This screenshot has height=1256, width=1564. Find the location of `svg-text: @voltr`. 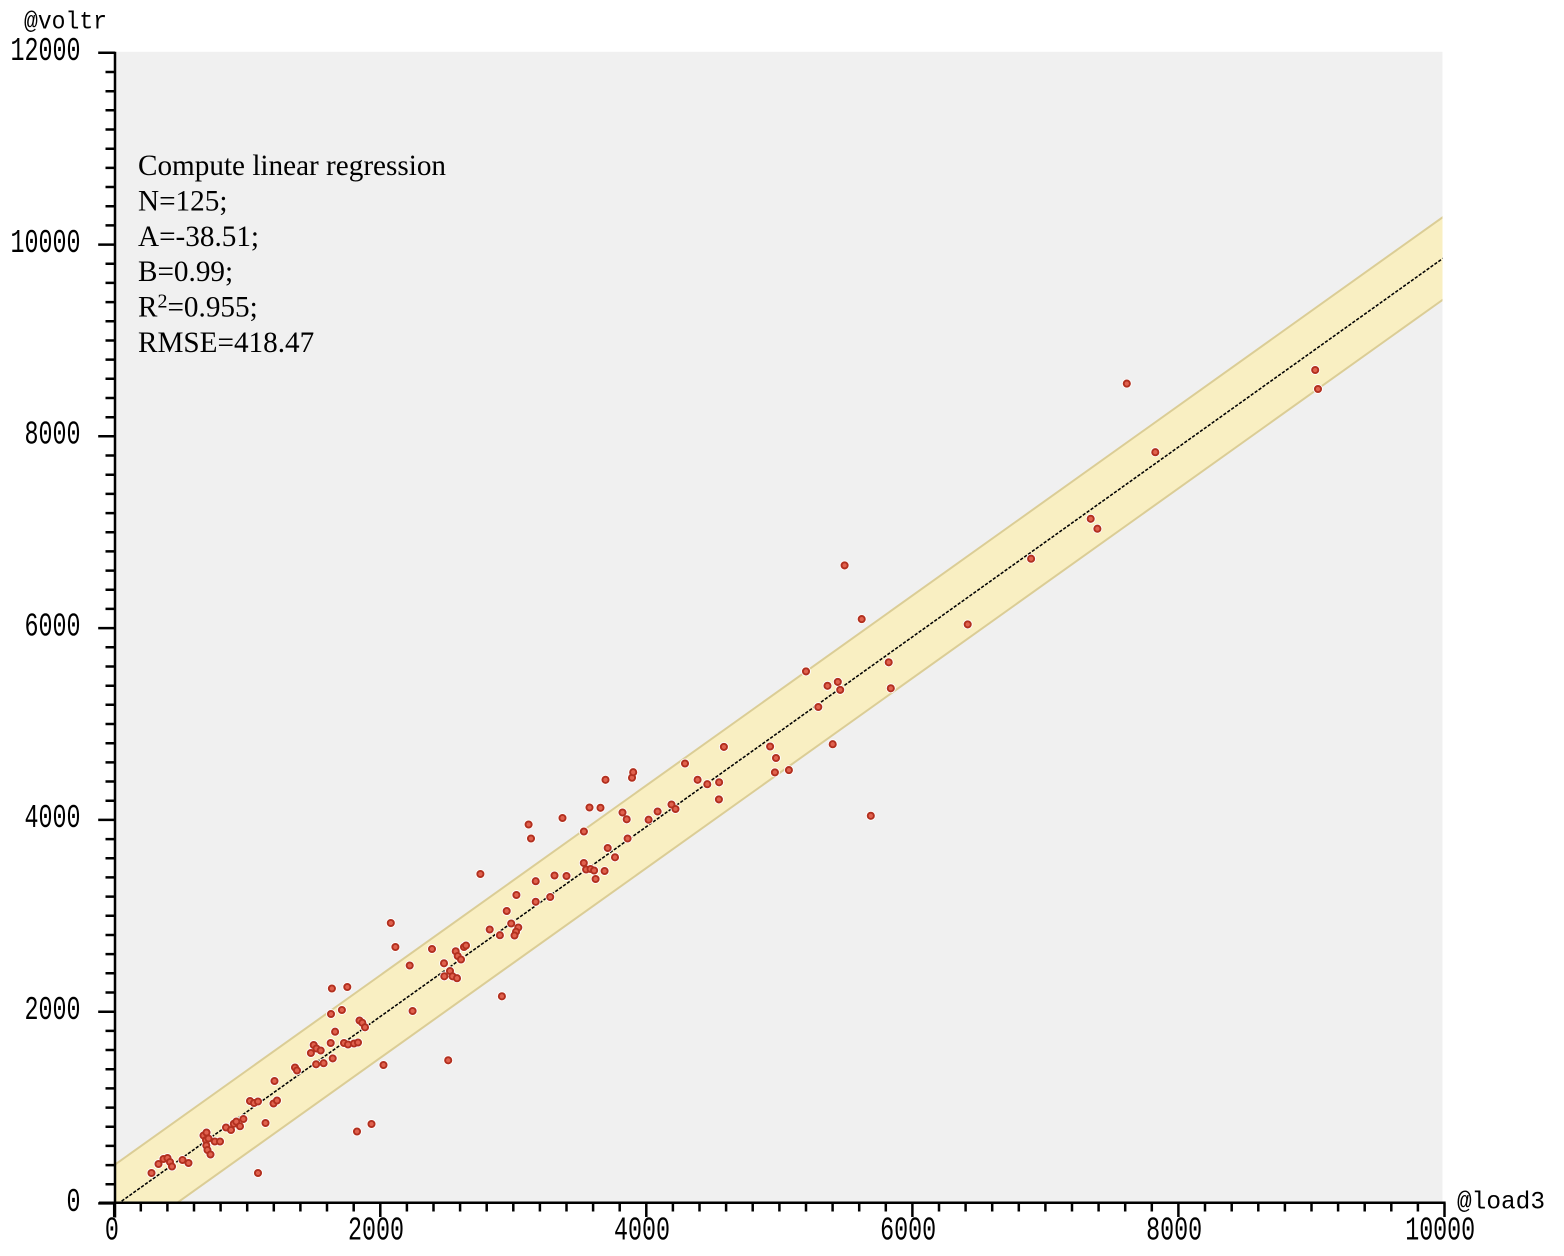

svg-text: @voltr is located at coordinates (65, 22).